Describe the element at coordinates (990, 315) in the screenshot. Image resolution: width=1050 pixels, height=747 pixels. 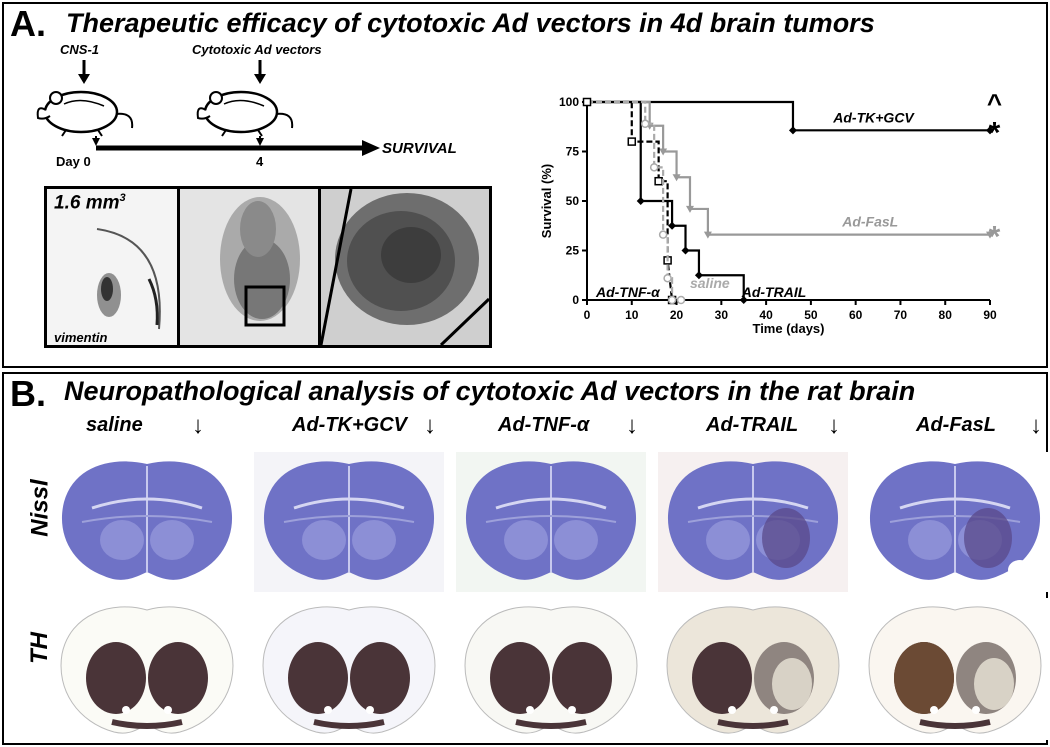
I see `x-tick-label: 90` at that location.